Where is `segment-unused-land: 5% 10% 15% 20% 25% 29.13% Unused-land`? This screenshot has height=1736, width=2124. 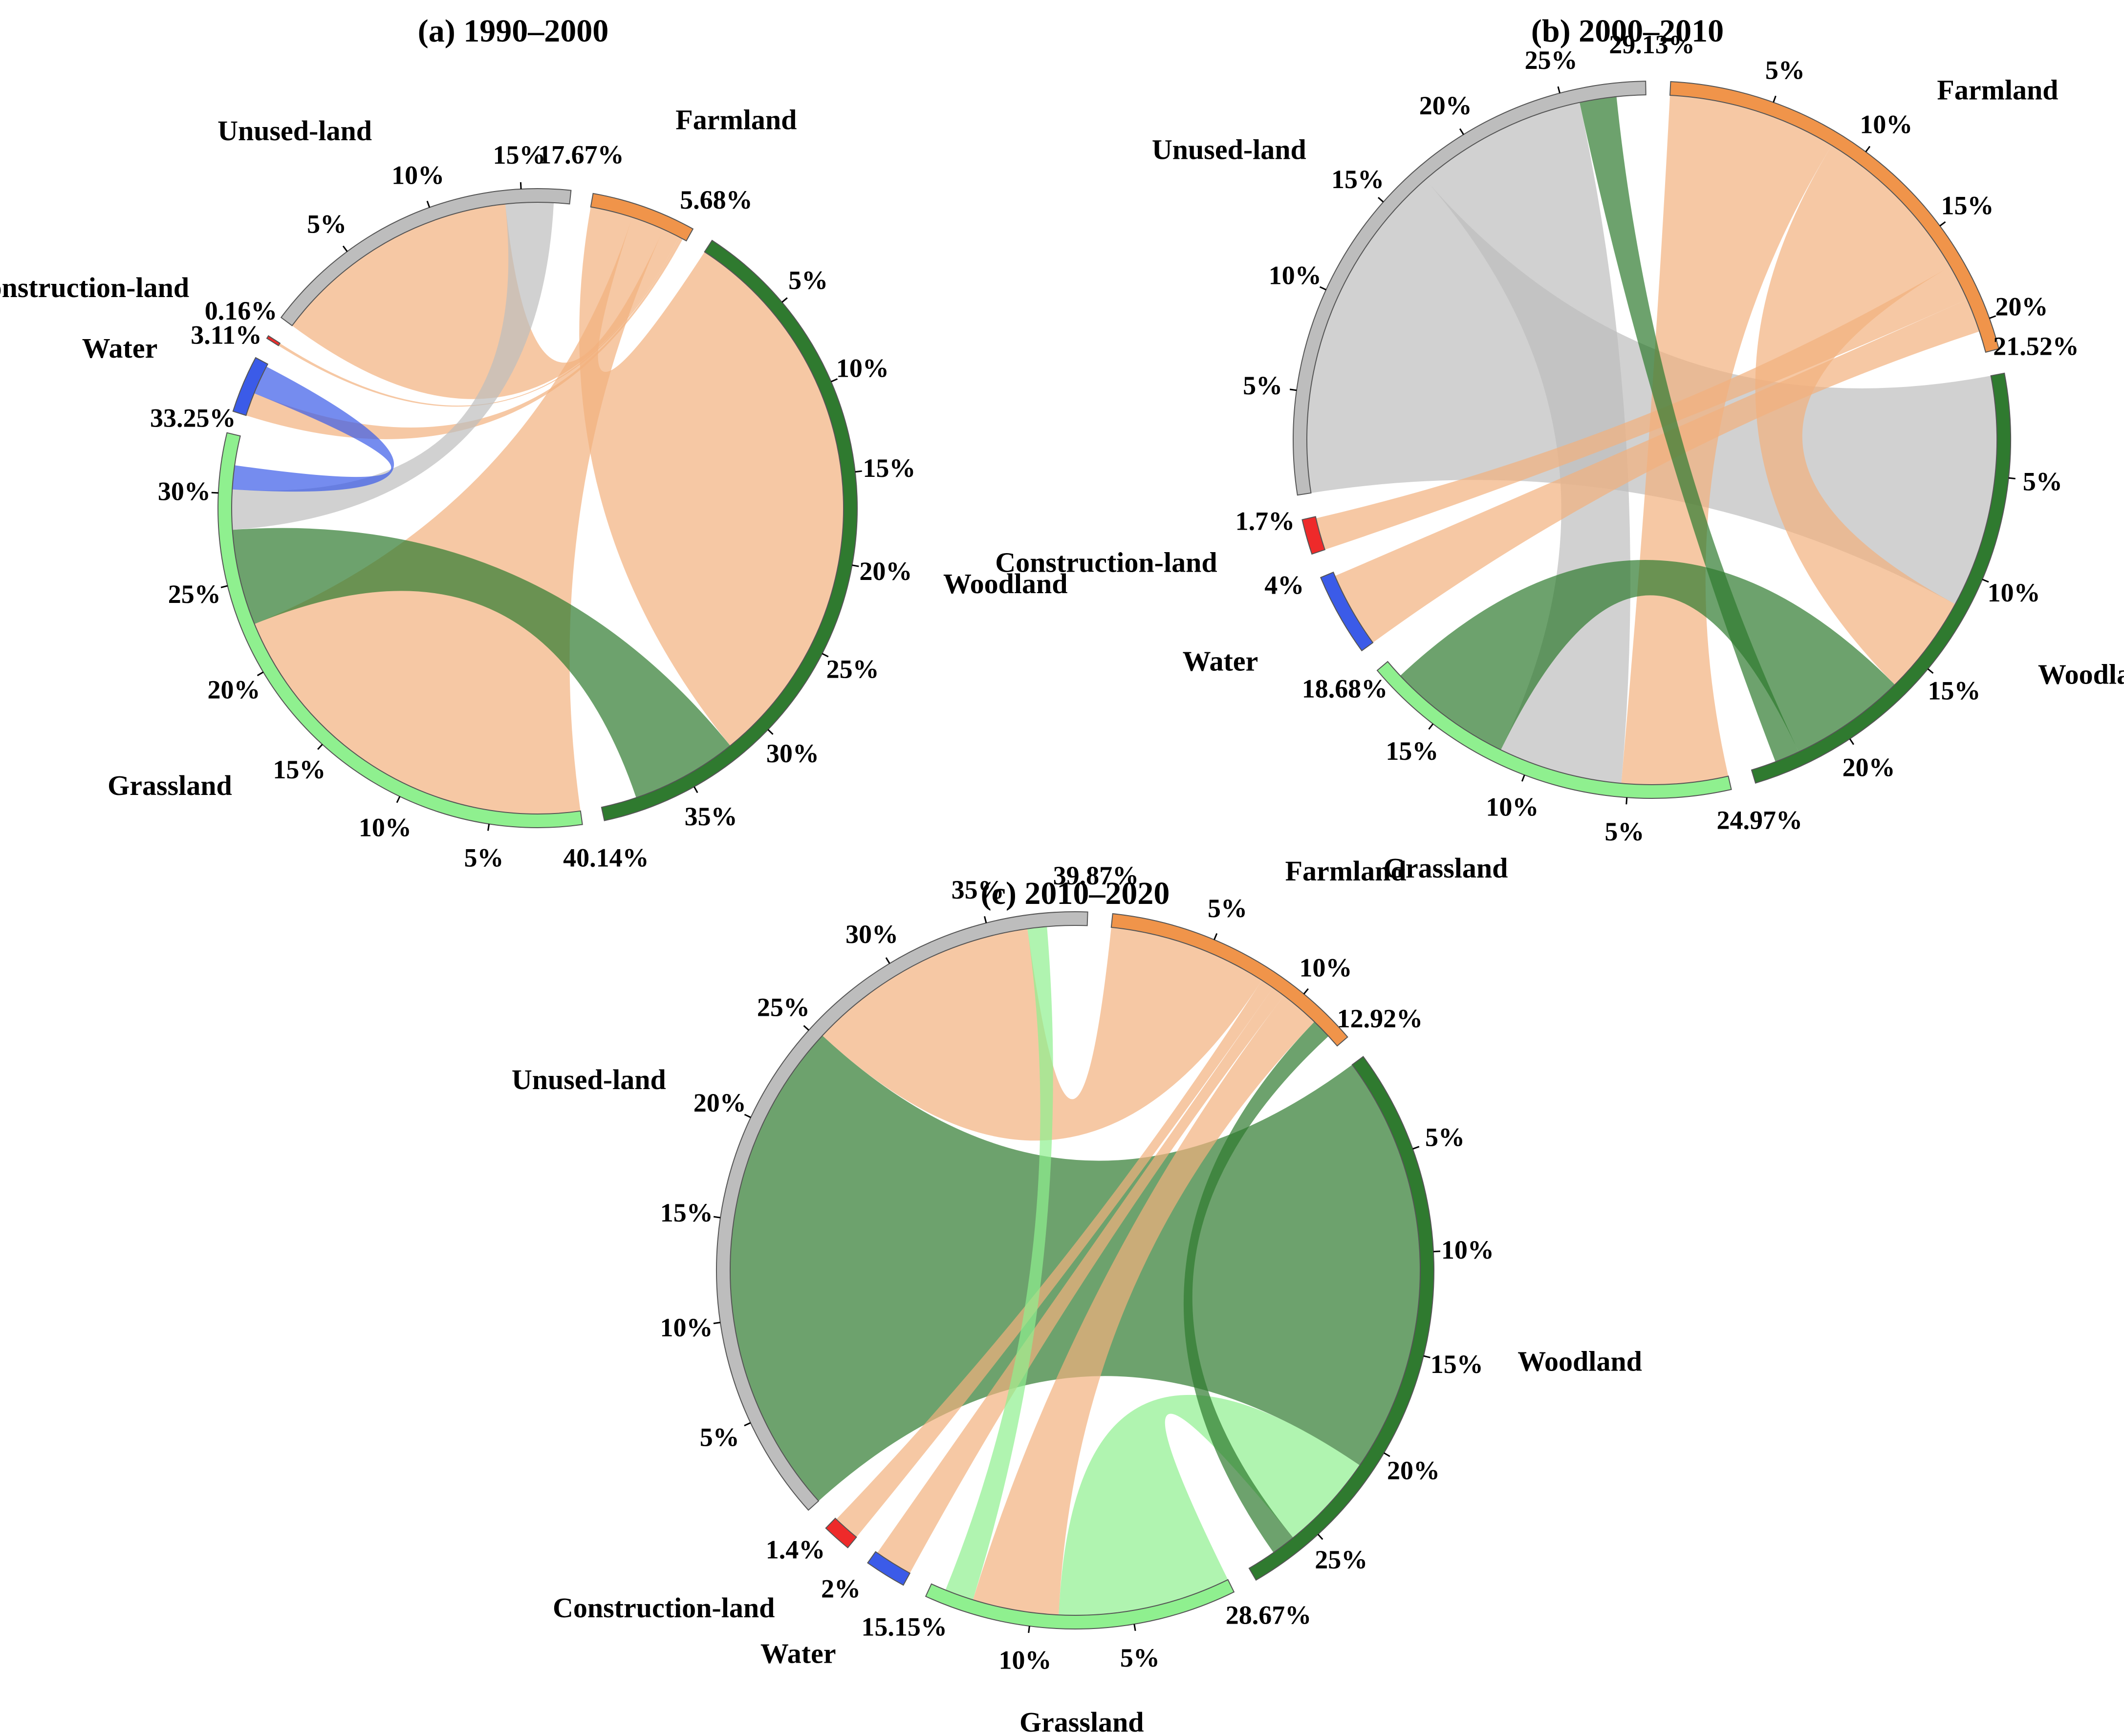
segment-unused-land: 5% 10% 15% 20% 25% 29.13% Unused-land is located at coordinates (1423, 263).